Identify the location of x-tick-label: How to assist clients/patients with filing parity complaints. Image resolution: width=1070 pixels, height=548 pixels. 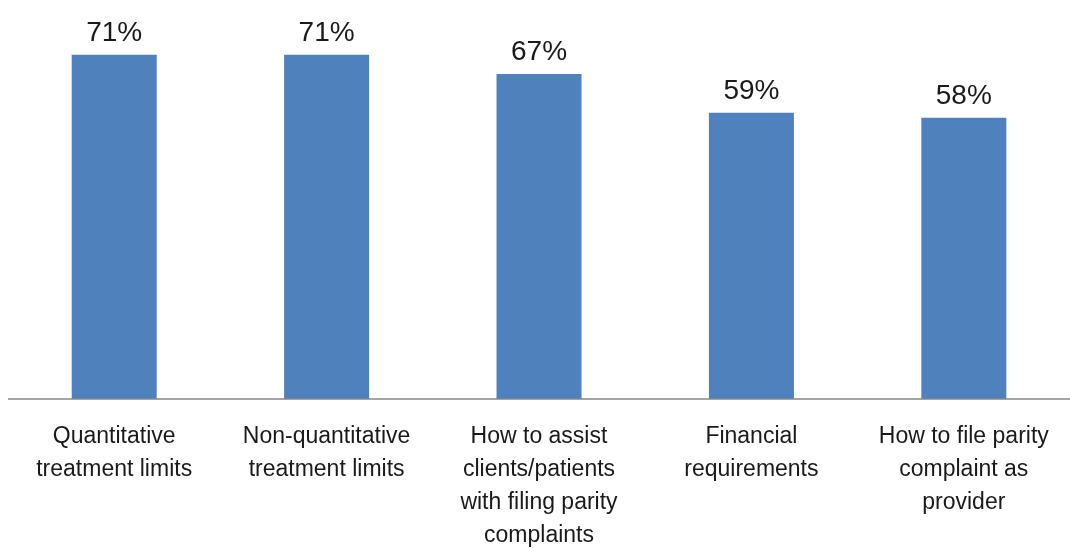
(539, 484).